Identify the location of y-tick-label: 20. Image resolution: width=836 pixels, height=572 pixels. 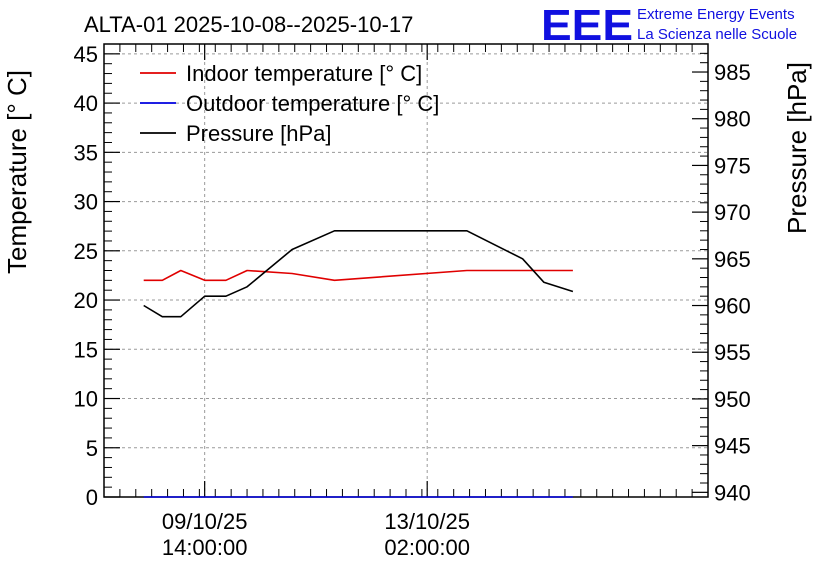
(86, 300).